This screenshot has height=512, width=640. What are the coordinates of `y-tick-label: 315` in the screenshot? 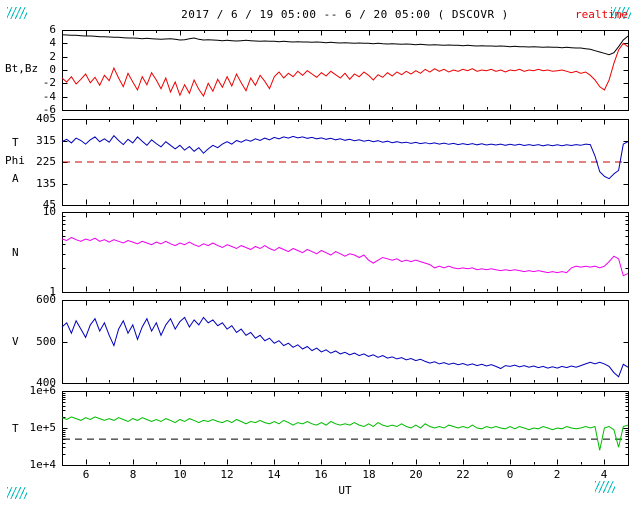 It's located at (46, 140).